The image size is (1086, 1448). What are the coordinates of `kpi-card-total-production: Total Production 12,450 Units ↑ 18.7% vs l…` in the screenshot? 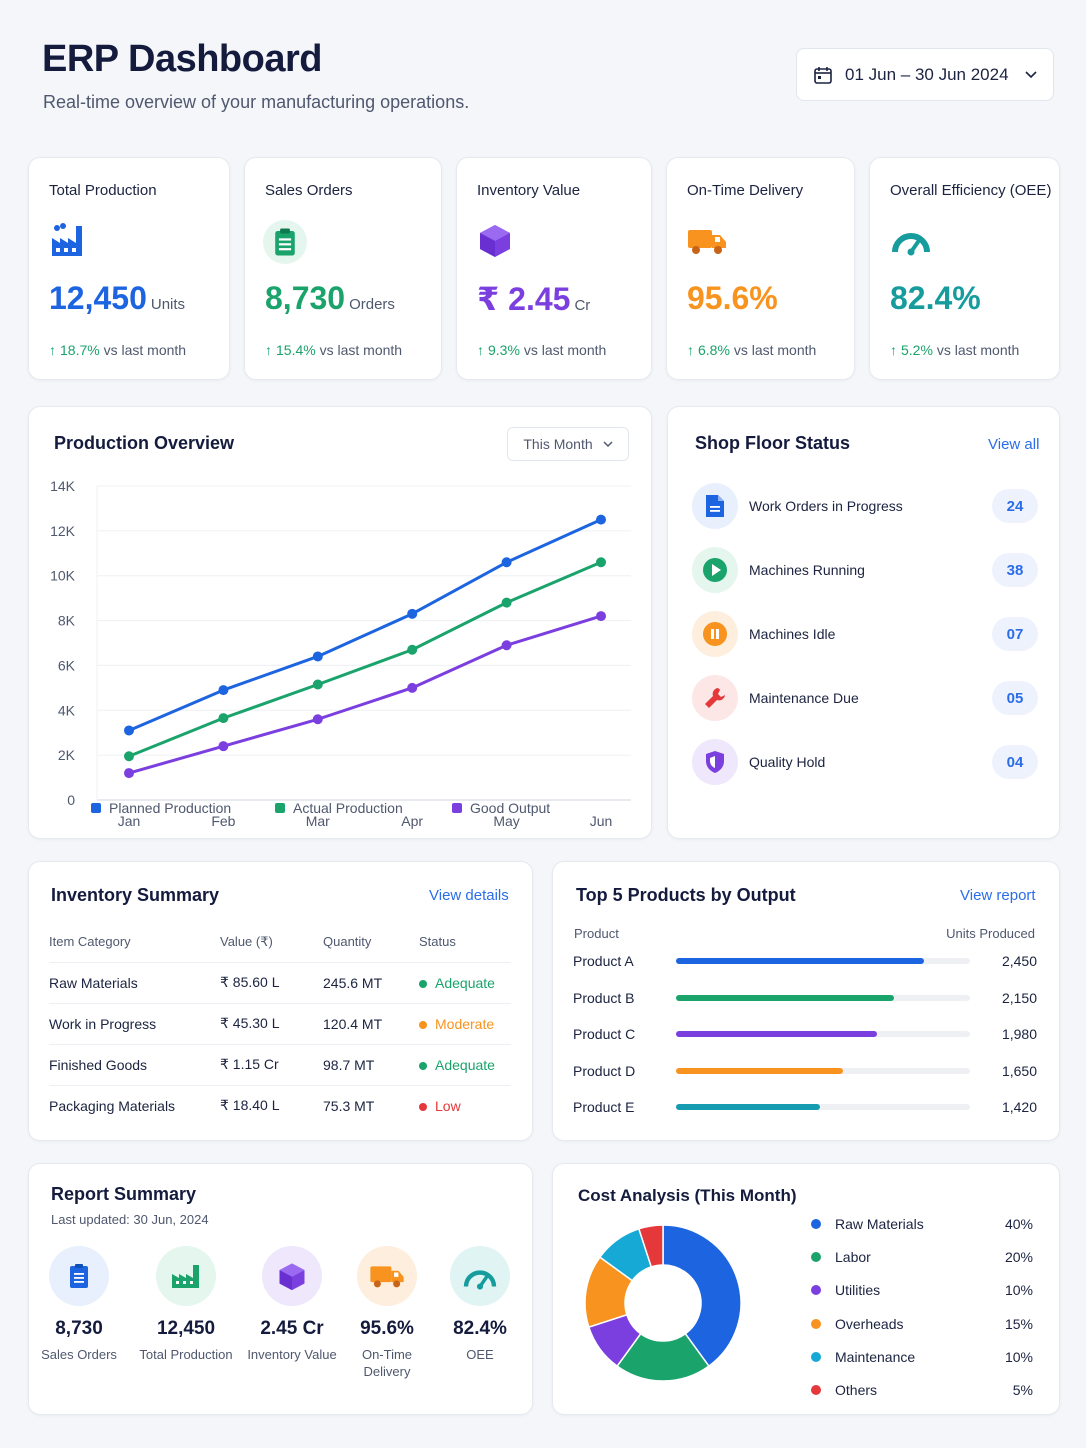 It's located at (129, 268).